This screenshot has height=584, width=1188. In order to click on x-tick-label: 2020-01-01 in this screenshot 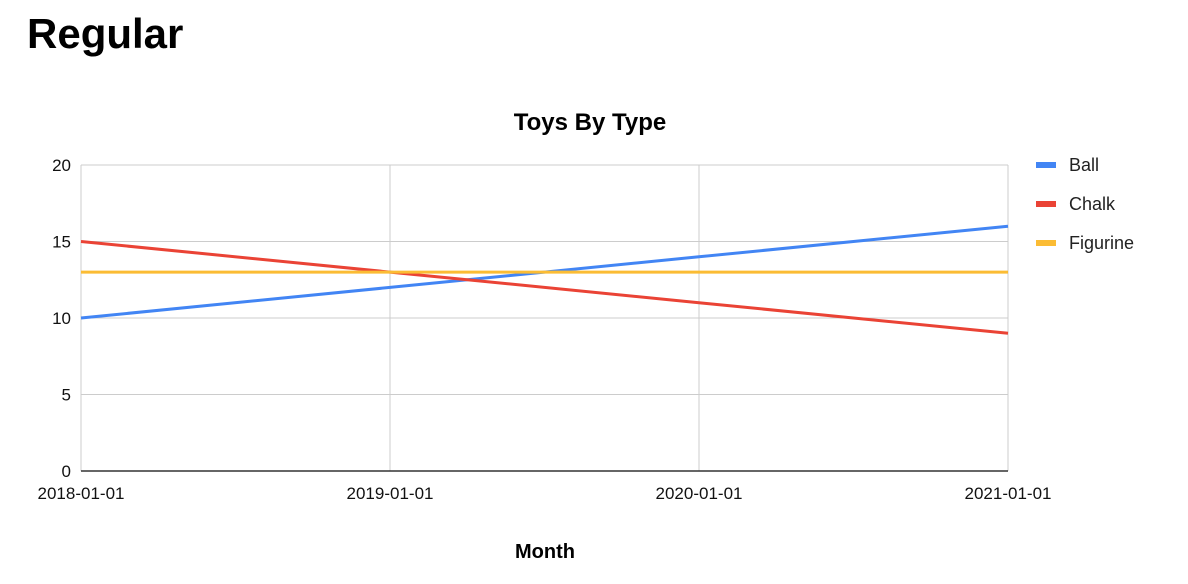, I will do `click(699, 493)`.